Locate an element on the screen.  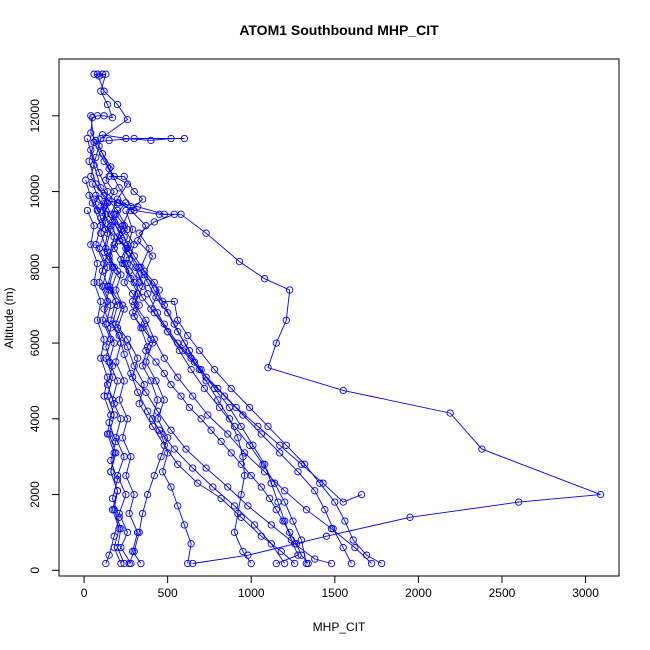
y-tick-label: 12000 is located at coordinates (35, 116).